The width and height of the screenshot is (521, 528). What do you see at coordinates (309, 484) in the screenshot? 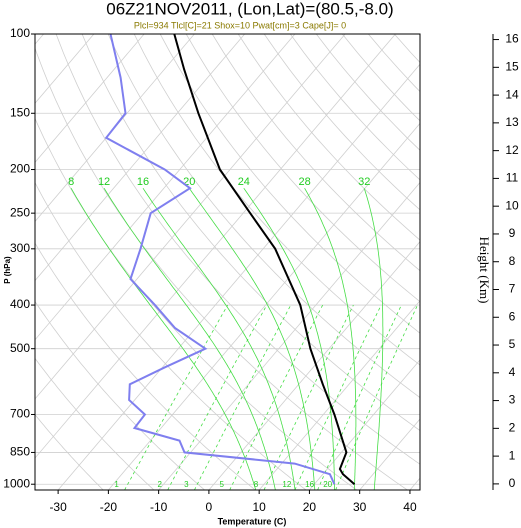
I see `mixing-ratio-label: 16` at bounding box center [309, 484].